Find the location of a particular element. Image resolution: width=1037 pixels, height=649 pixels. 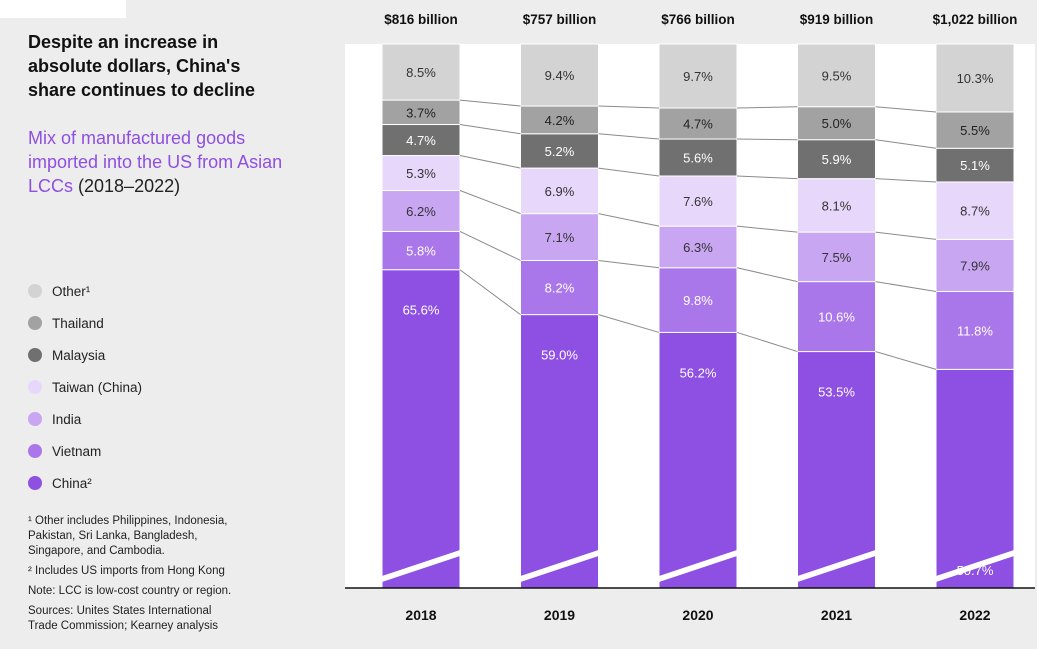

data-label-taiwan-china-2022: 8.7% is located at coordinates (975, 211).